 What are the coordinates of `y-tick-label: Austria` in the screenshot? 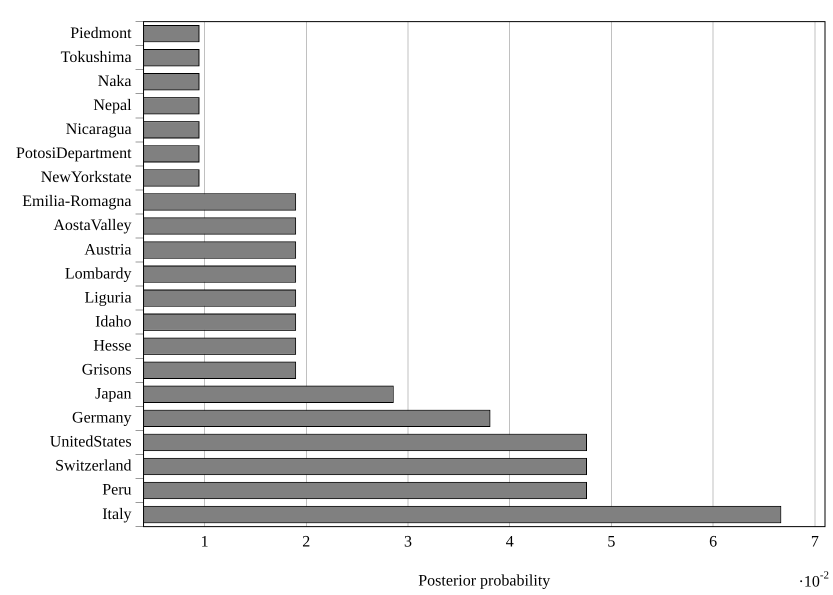 It's located at (108, 249).